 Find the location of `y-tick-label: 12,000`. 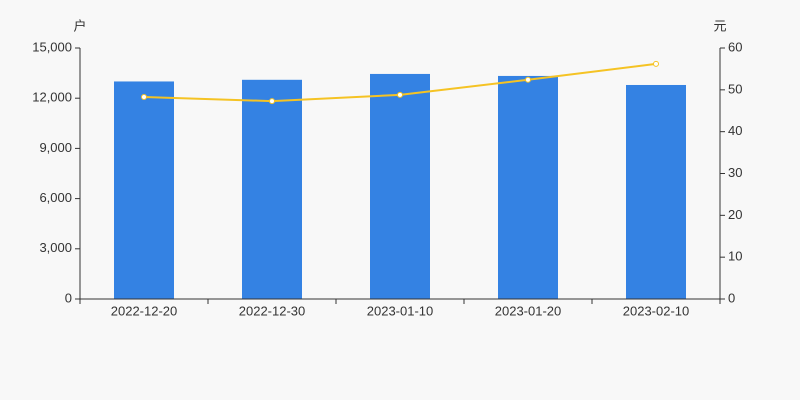

y-tick-label: 12,000 is located at coordinates (52, 97).